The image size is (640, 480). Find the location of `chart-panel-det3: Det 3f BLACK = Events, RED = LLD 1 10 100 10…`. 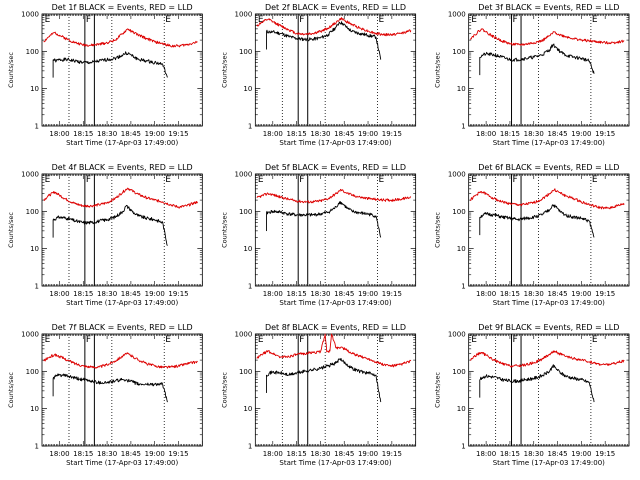

chart-panel-det3: Det 3f BLACK = Events, RED = LLD 1 10 100 10… is located at coordinates (532, 75).